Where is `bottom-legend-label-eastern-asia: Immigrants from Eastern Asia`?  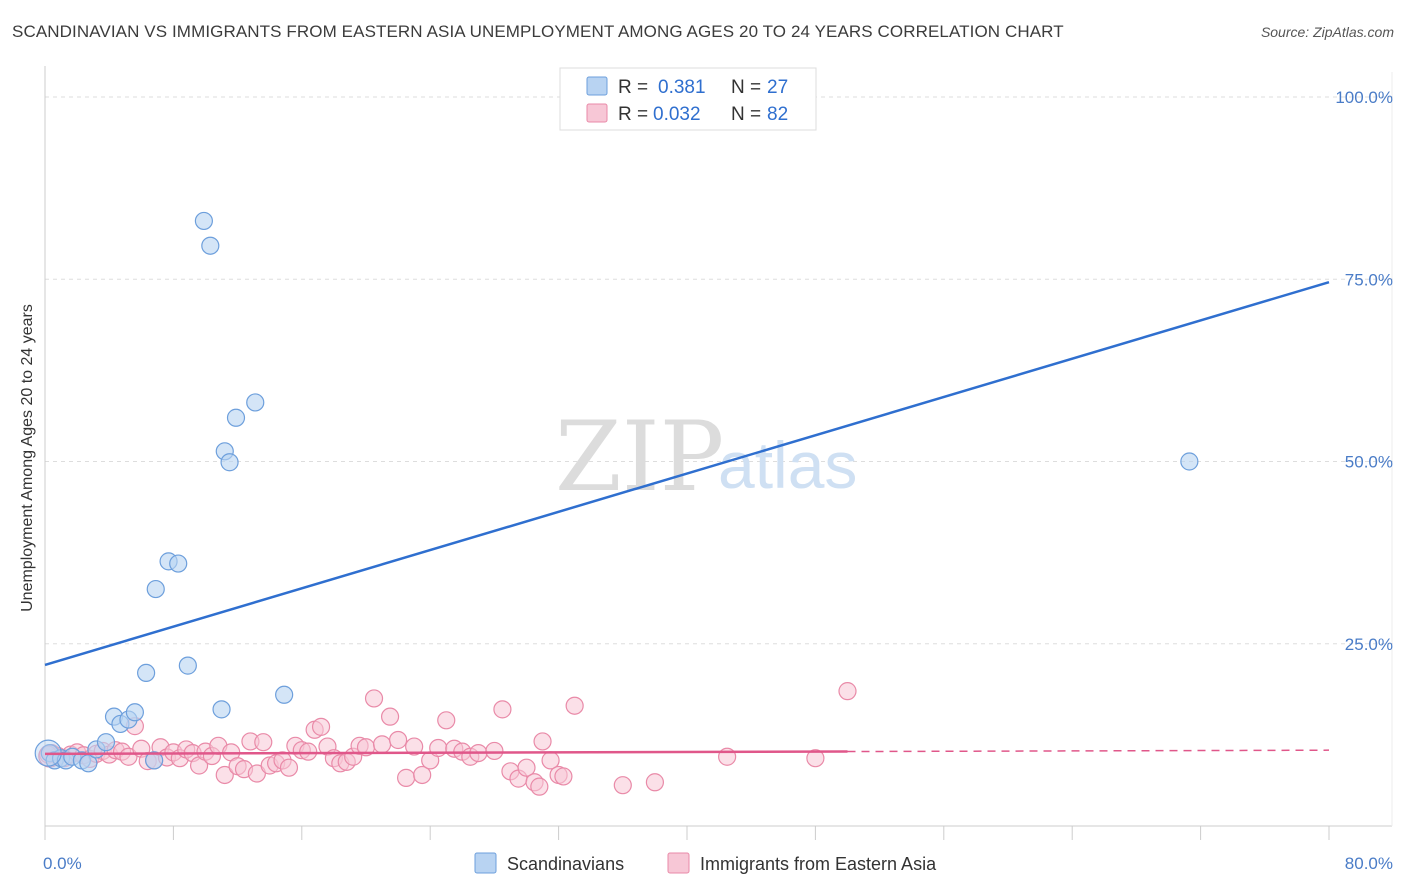
bottom-legend-label-eastern-asia: Immigrants from Eastern Asia is located at coordinates (818, 864).